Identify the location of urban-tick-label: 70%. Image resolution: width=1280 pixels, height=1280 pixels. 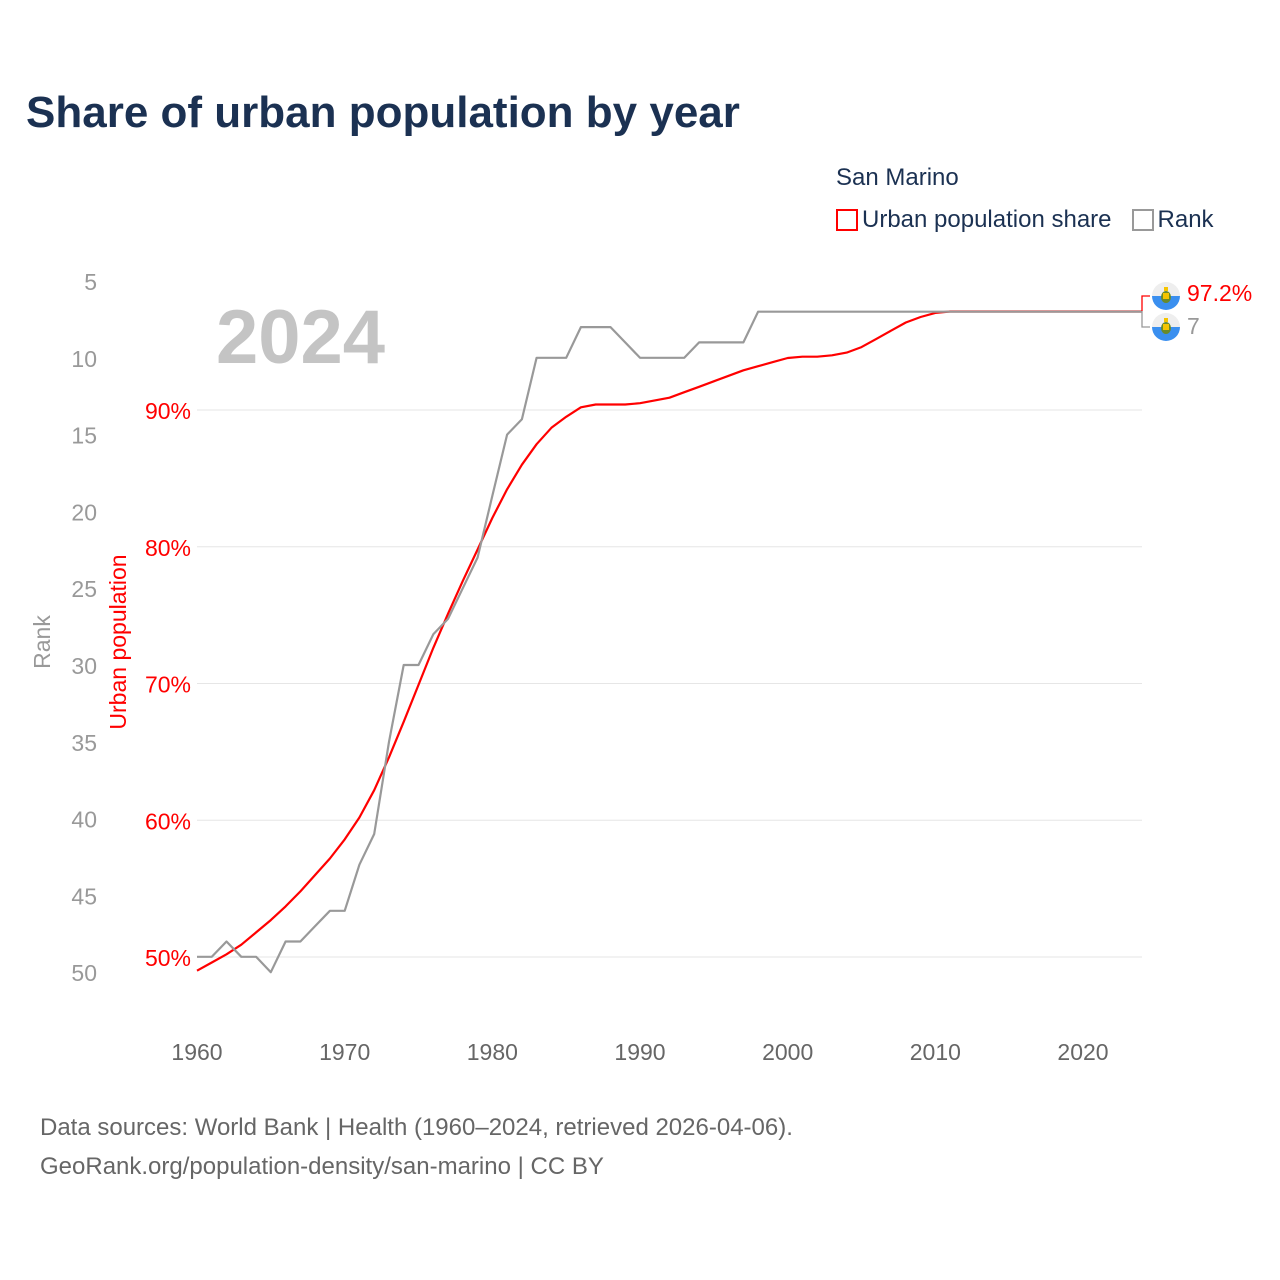
(168, 685).